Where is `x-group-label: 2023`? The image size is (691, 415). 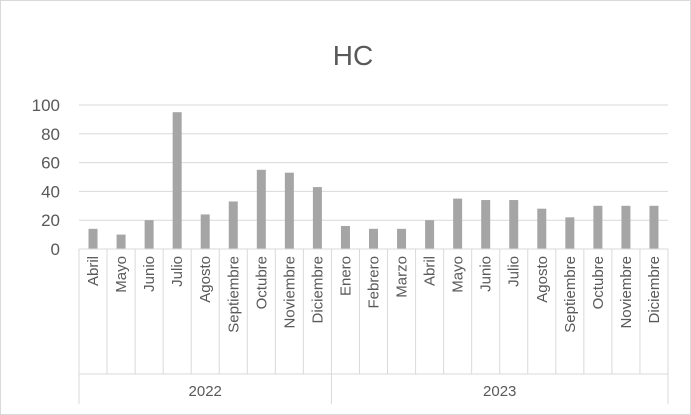 x-group-label: 2023 is located at coordinates (499, 391).